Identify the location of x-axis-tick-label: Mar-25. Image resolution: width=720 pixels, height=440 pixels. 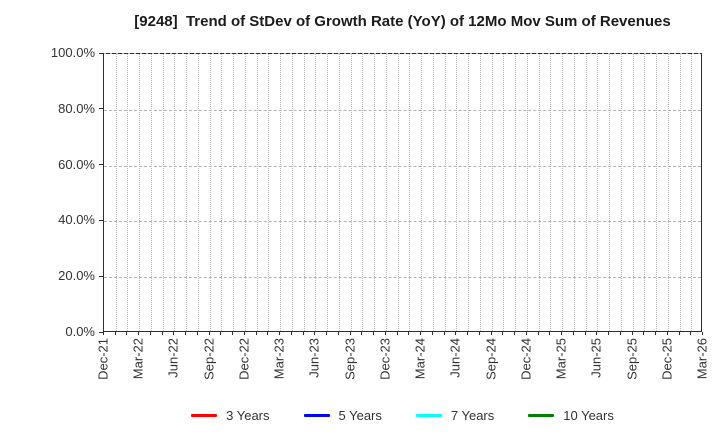
(561, 359).